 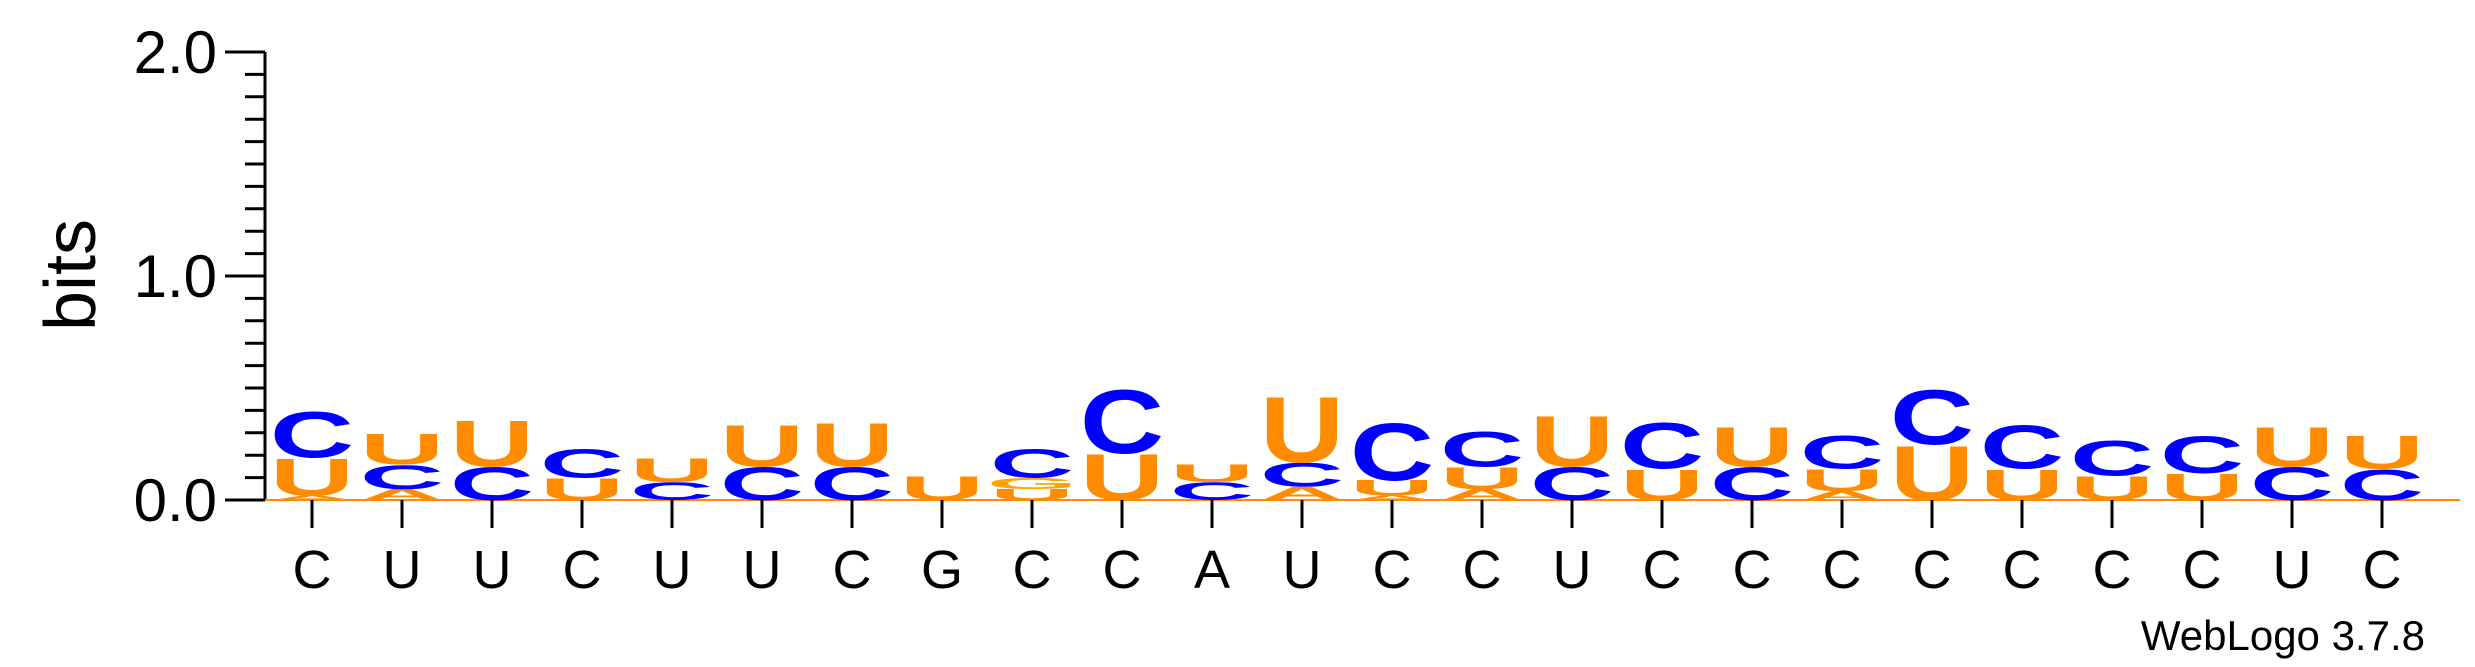 I want to click on logo-column-13: AUC, so click(x=1392, y=454).